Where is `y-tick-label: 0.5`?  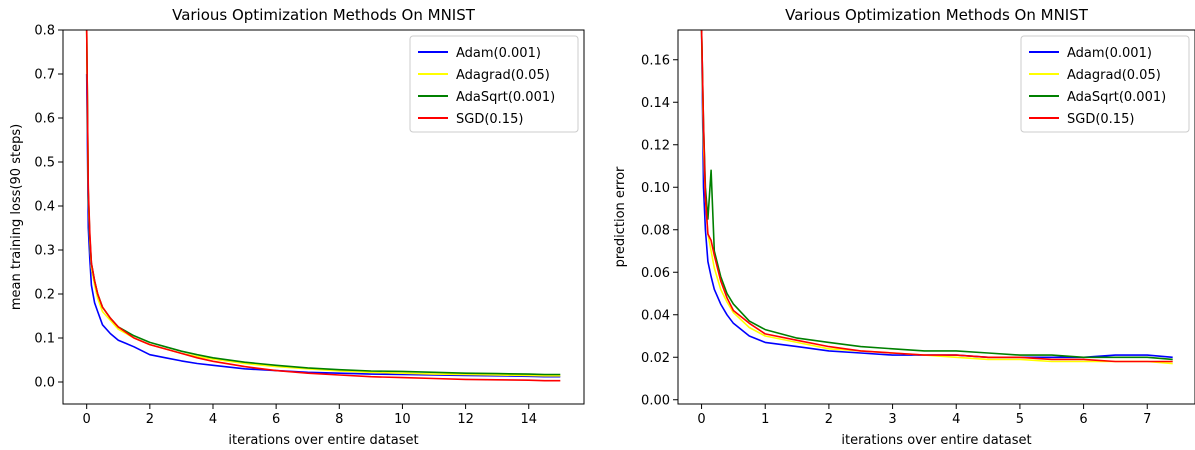 y-tick-label: 0.5 is located at coordinates (44, 163).